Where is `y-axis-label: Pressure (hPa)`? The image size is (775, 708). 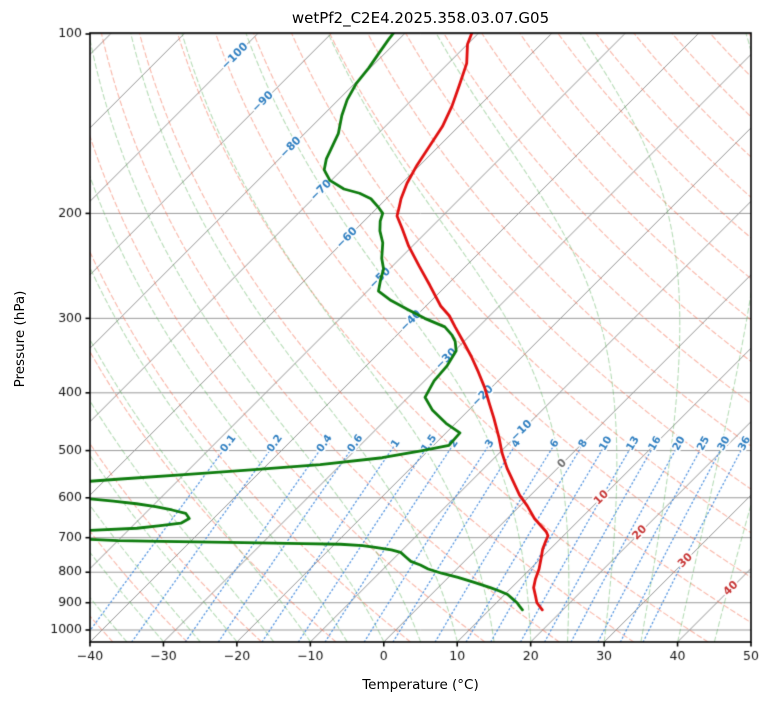 y-axis-label: Pressure (hPa) is located at coordinates (20, 339).